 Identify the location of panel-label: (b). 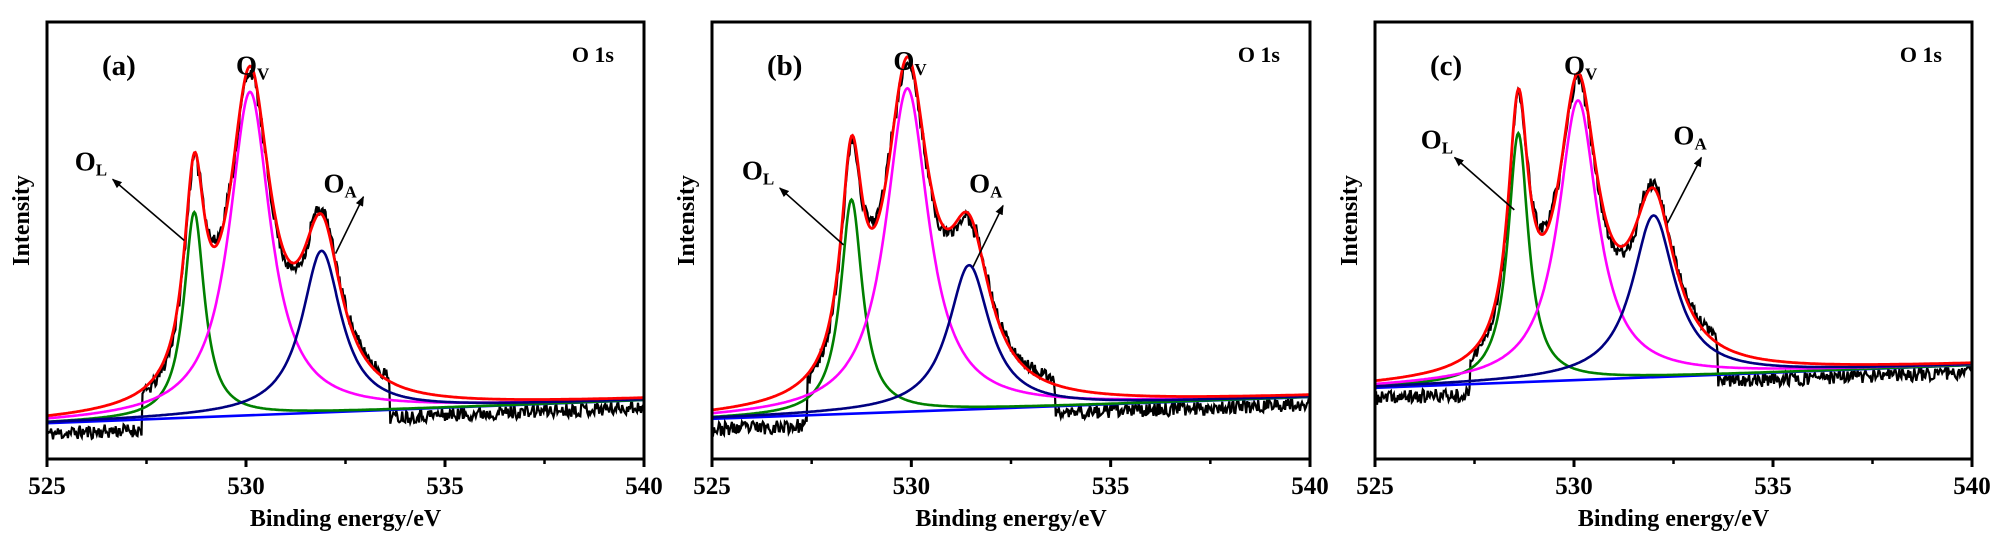
(784, 66).